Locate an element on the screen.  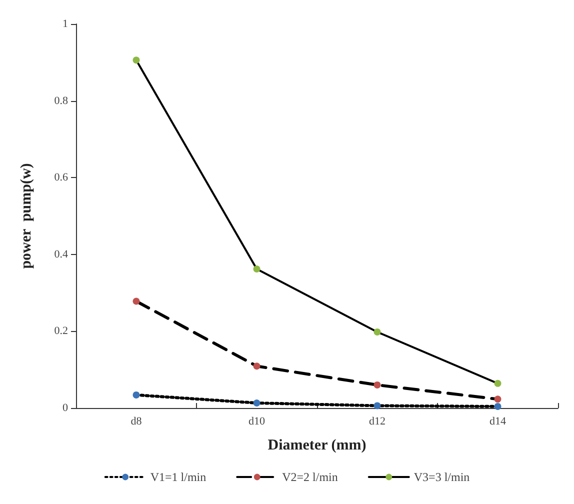
x-tick-label: d12 is located at coordinates (377, 422).